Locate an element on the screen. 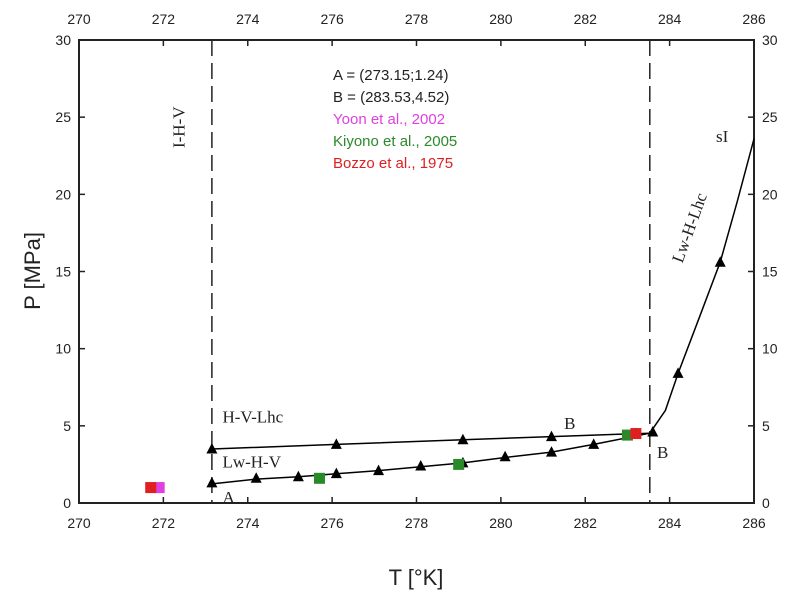  legend-entry: Yoon et al., 2002 is located at coordinates (389, 119).